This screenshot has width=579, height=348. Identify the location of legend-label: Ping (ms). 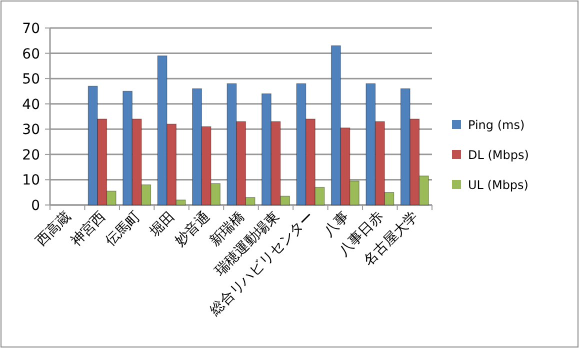
(496, 125).